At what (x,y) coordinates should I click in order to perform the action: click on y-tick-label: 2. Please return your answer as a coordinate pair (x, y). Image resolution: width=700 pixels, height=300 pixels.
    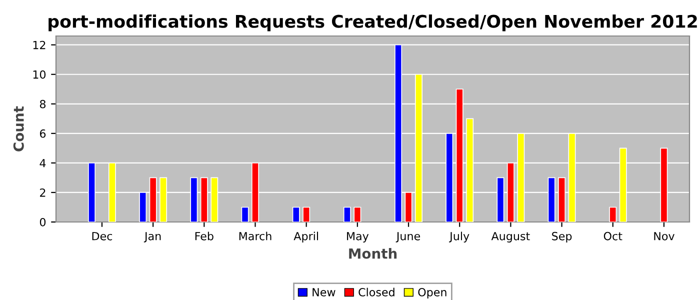
    Looking at the image, I should click on (43, 192).